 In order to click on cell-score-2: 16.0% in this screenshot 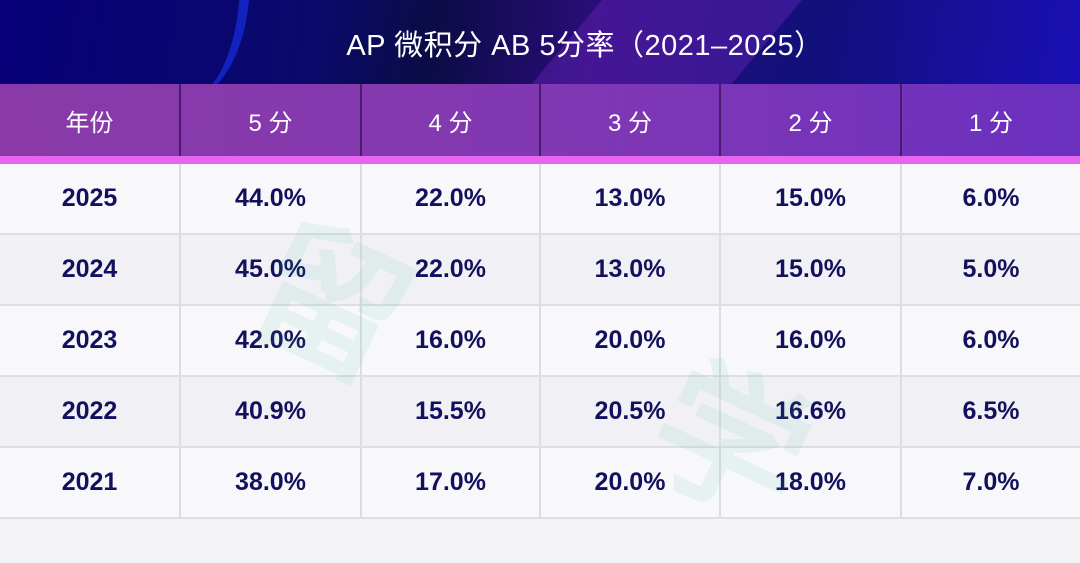, I will do `click(811, 340)`.